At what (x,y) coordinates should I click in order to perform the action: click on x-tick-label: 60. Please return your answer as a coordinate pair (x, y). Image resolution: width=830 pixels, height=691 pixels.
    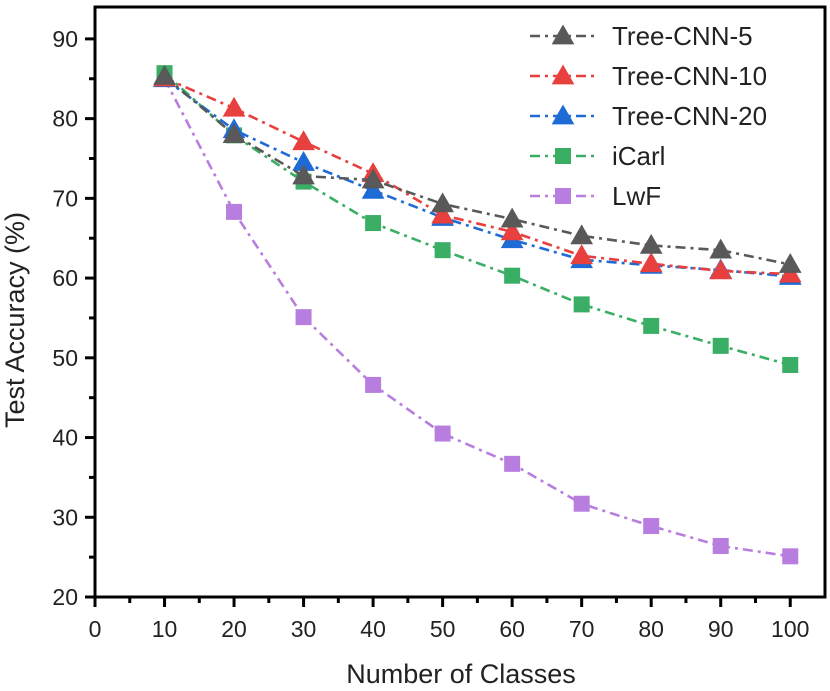
    Looking at the image, I should click on (512, 629).